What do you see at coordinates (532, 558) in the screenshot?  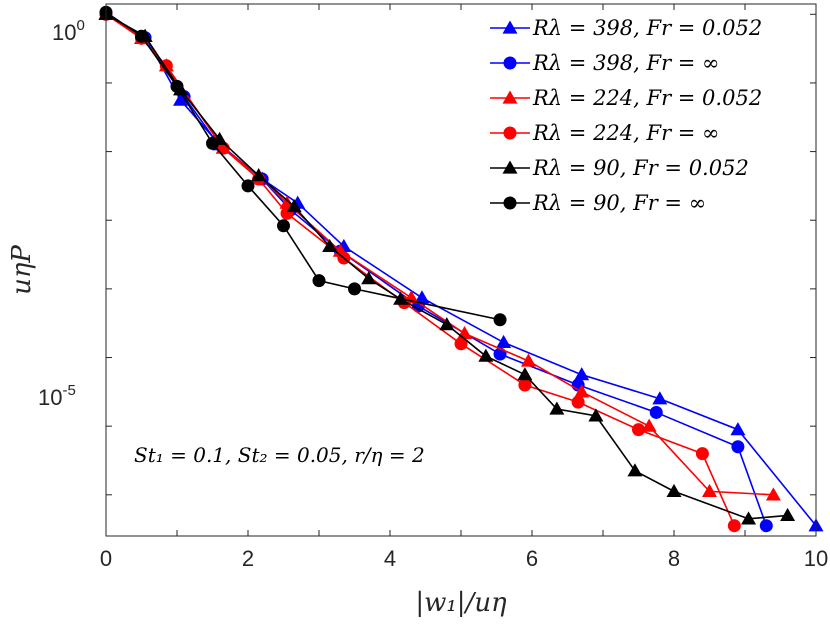 I see `x-tick-label: 6` at bounding box center [532, 558].